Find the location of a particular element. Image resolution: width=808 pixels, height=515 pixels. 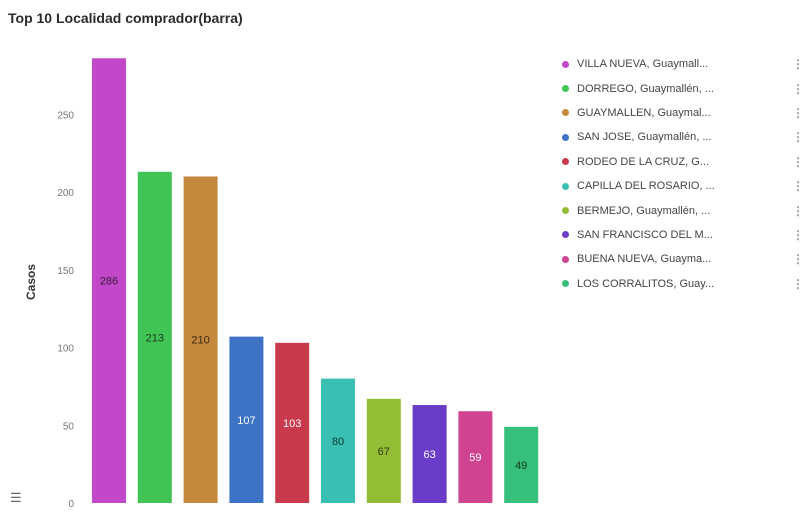

bar-value-label: 63 is located at coordinates (429, 455).